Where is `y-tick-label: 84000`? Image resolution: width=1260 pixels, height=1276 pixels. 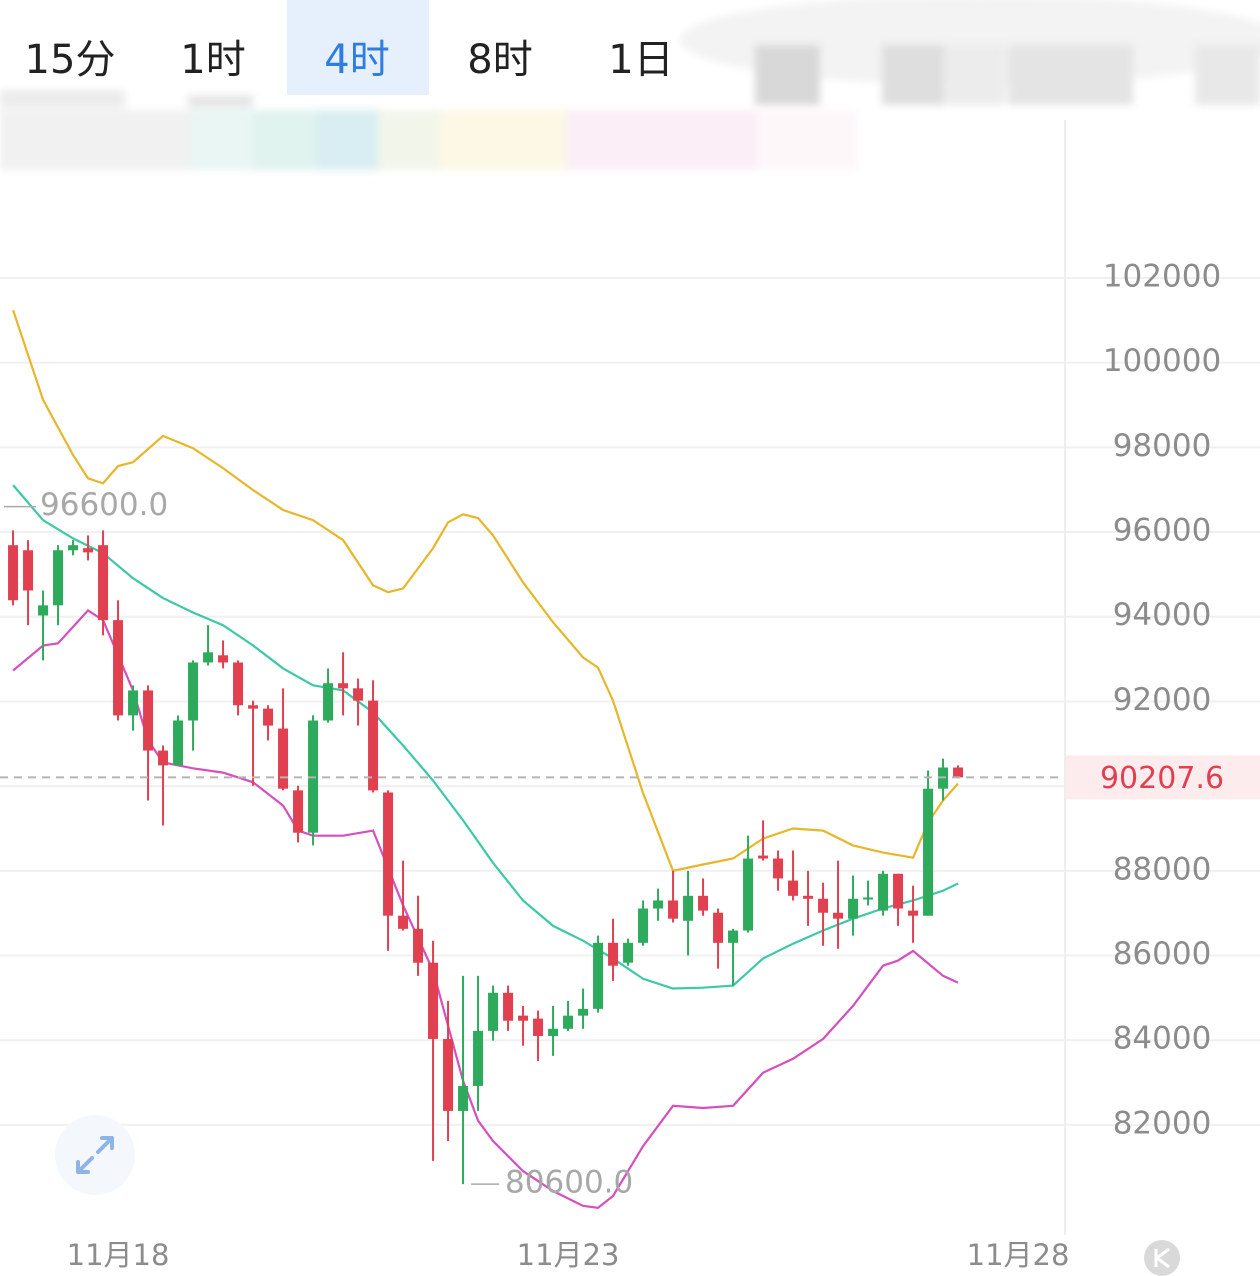
y-tick-label: 84000 is located at coordinates (1162, 1039).